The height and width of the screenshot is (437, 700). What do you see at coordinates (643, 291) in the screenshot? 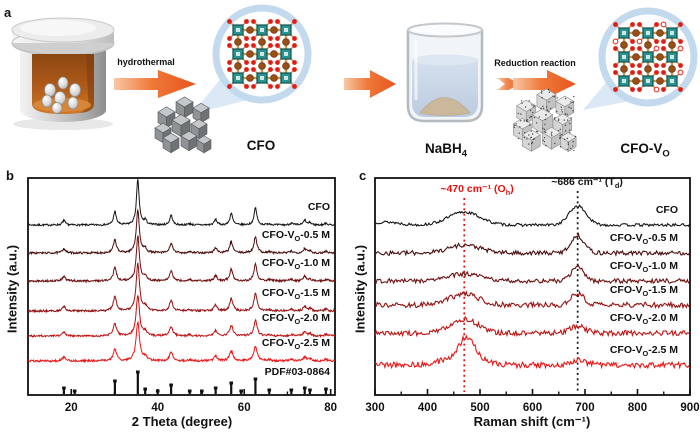
I see `raman-curve-label: CFO-VO-1.5 M` at bounding box center [643, 291].